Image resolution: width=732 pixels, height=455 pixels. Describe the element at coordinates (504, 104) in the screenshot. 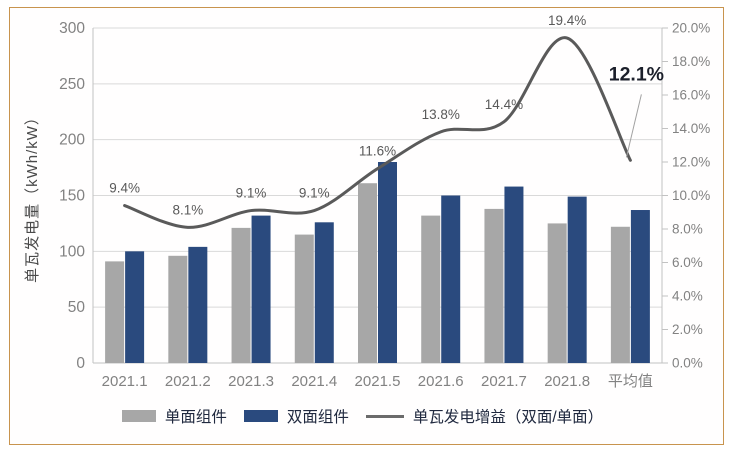

I see `gain-data-label: 14.4%` at that location.